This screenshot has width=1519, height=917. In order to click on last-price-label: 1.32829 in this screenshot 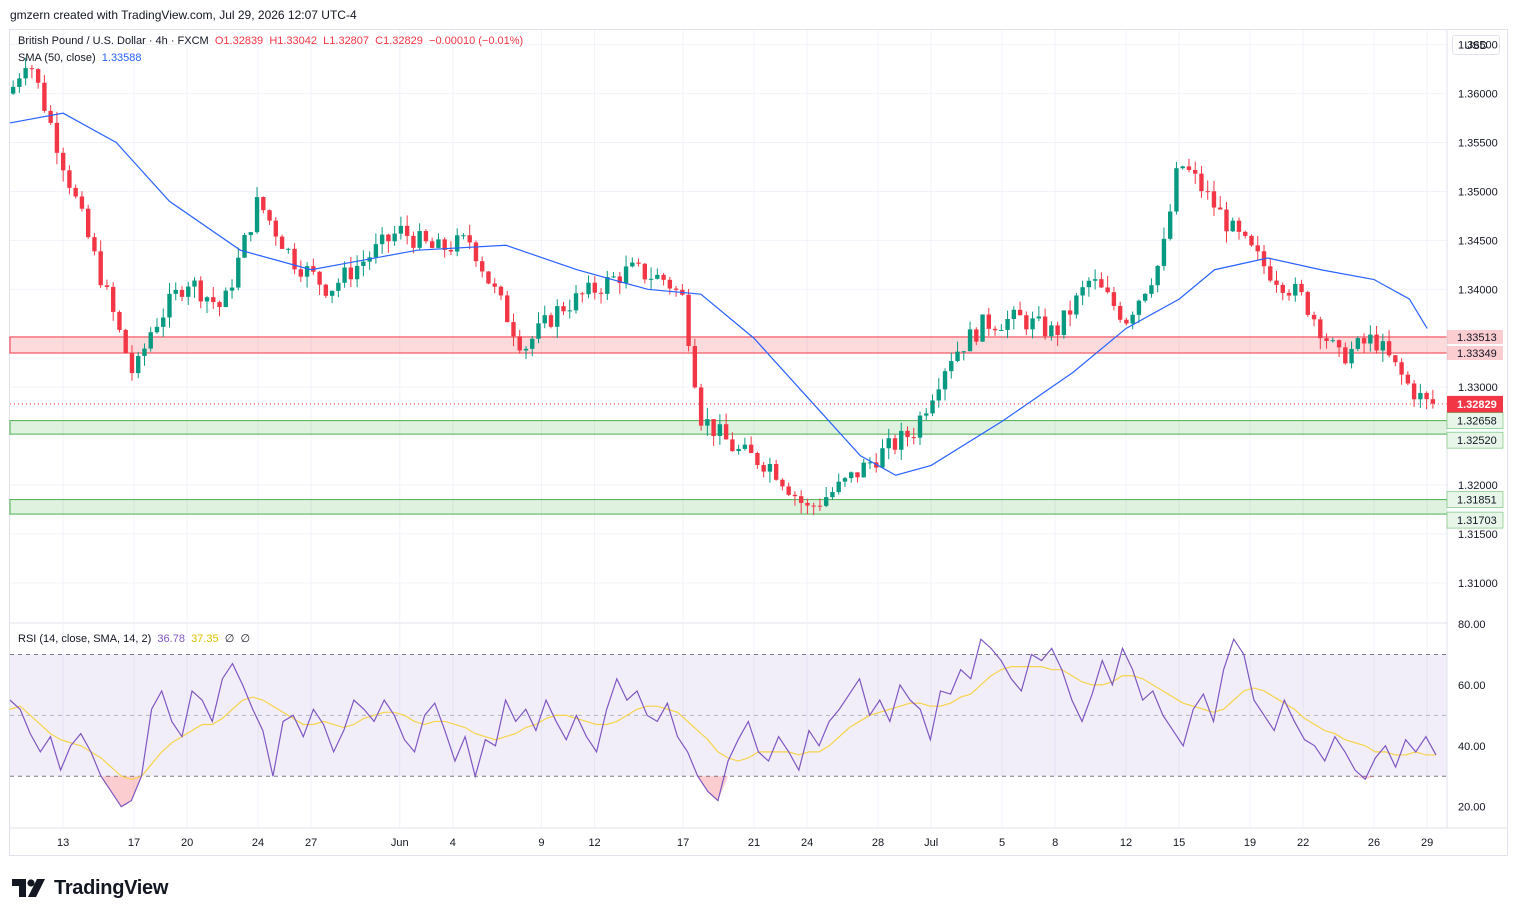, I will do `click(1477, 405)`.